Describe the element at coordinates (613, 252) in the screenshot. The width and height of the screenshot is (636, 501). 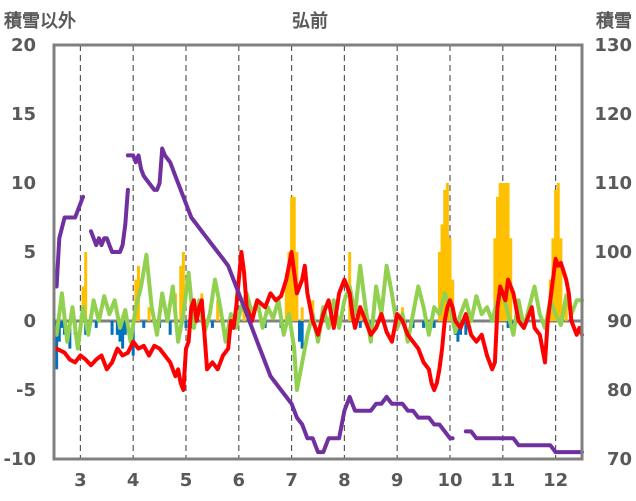
I see `right-tick-label: 100` at that location.